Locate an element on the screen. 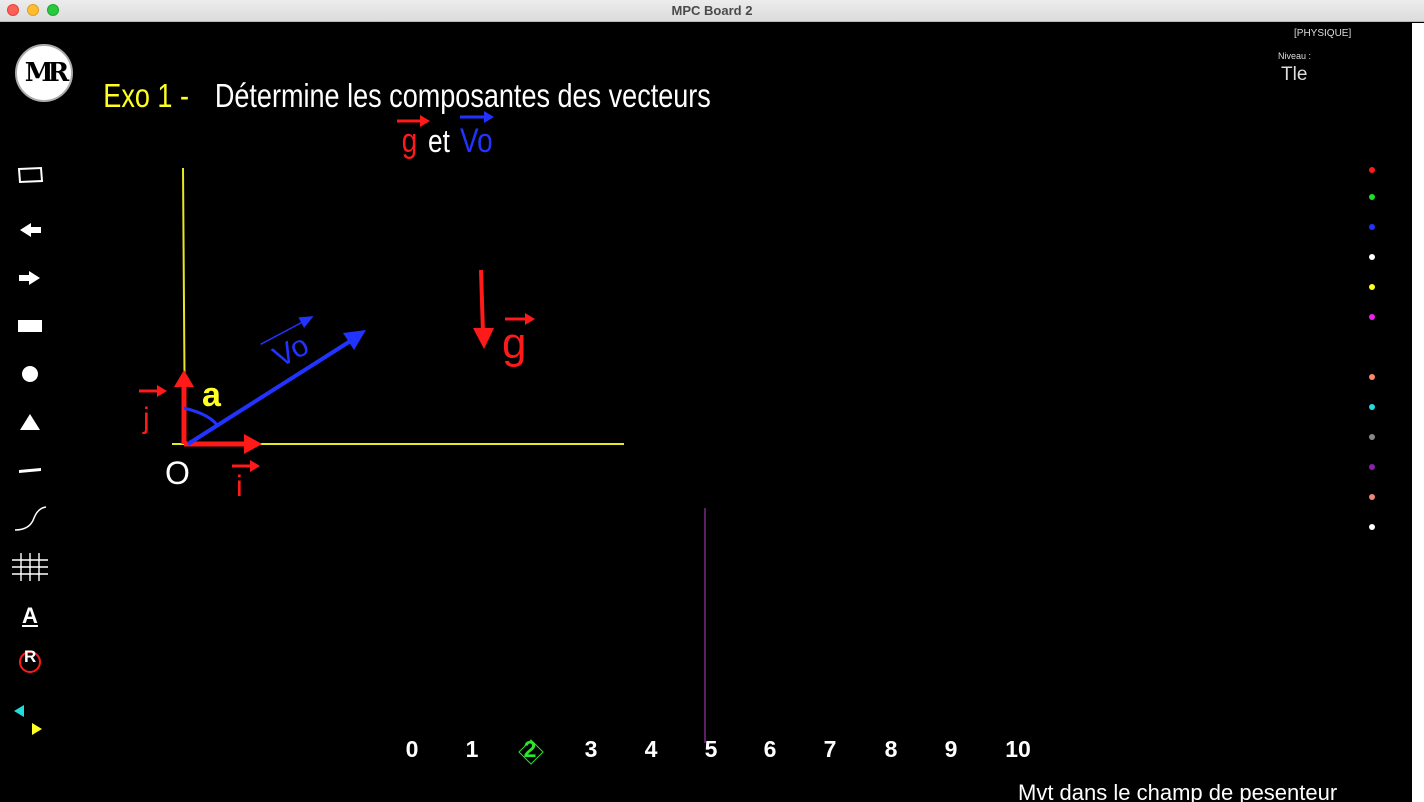 This screenshot has width=1424, height=802. maximize-window-button is located at coordinates (53, 10).